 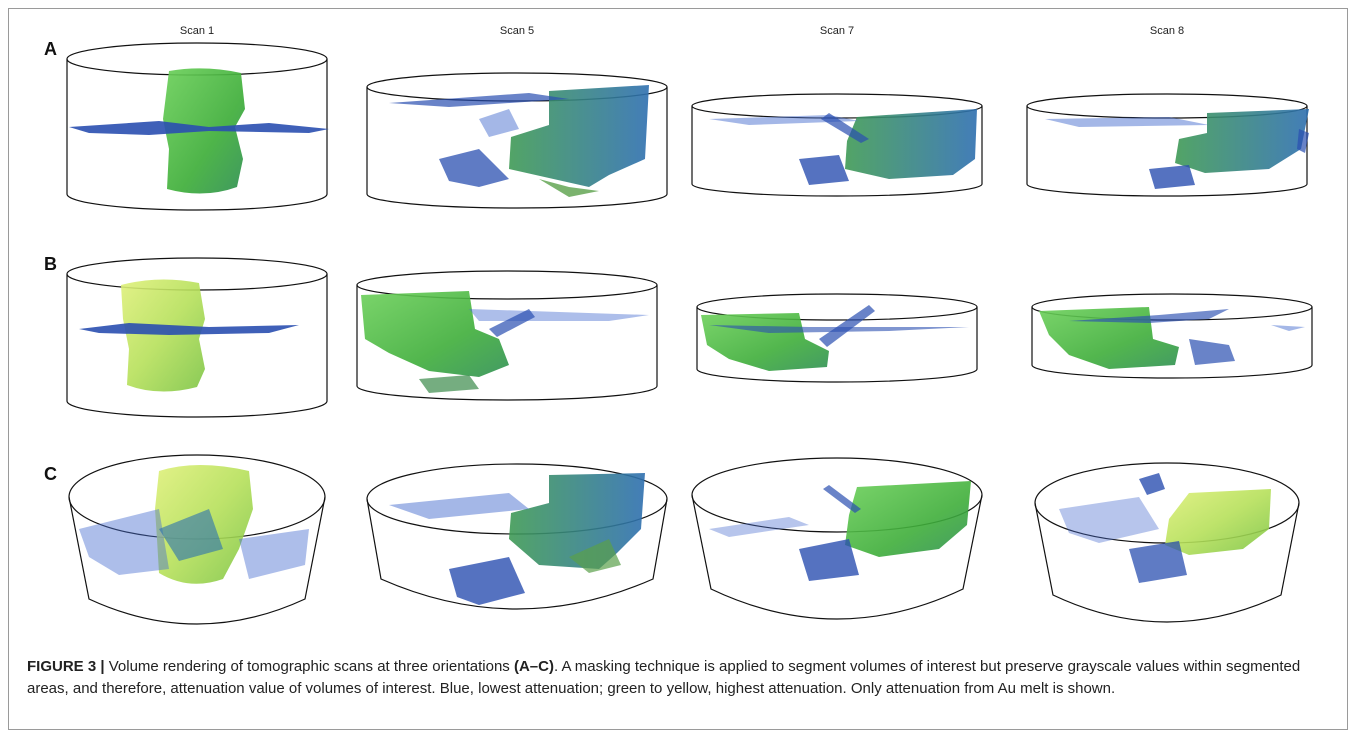 What do you see at coordinates (50, 264) in the screenshot?
I see `row-label-b: B` at bounding box center [50, 264].